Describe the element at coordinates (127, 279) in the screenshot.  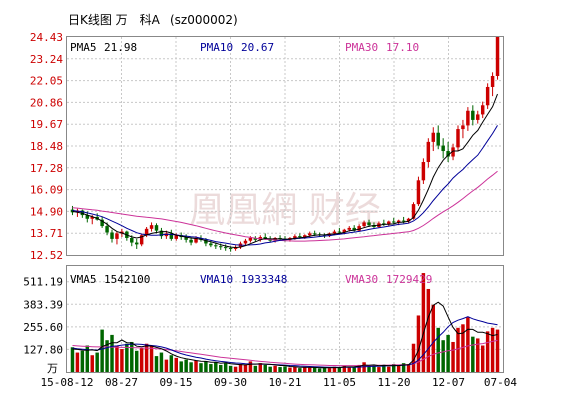
I see `legend-vma5-value: 1542100` at that location.